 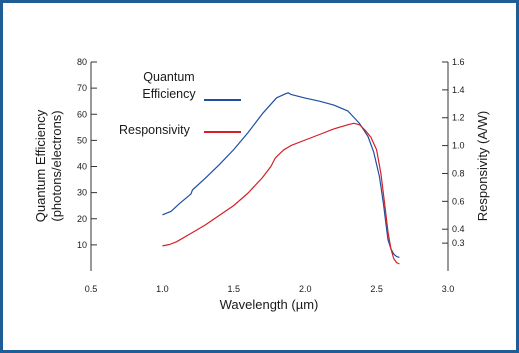 I want to click on legend-label-responsivity: Responsivity, so click(x=155, y=130).